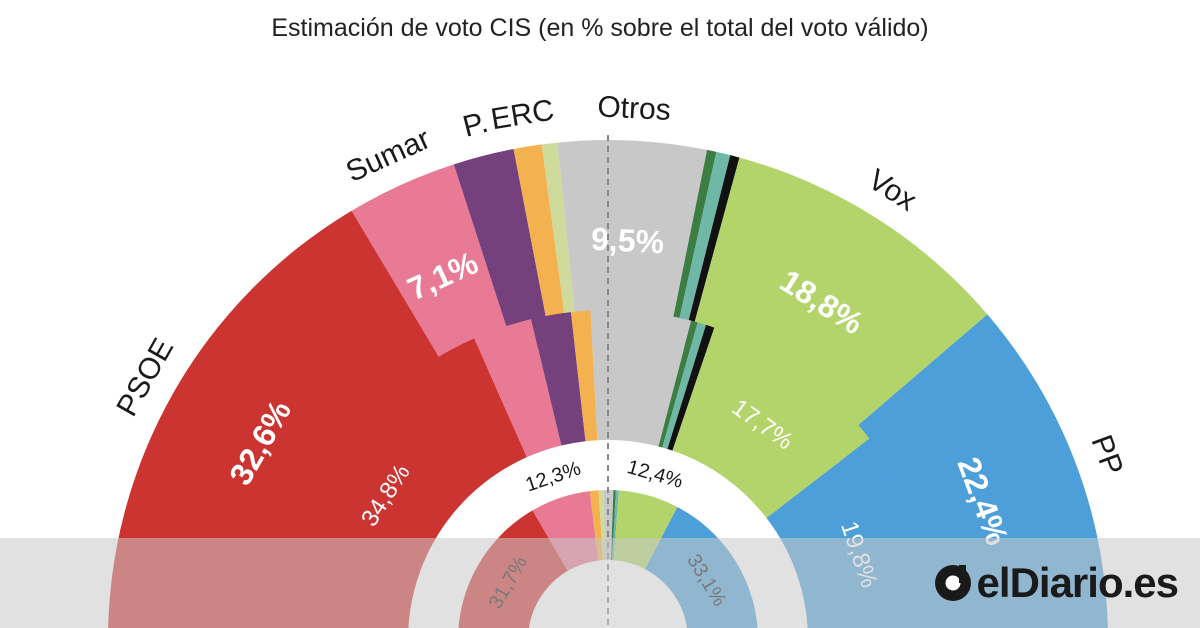  I want to click on segment-middle-sumar, so click(518, 388).